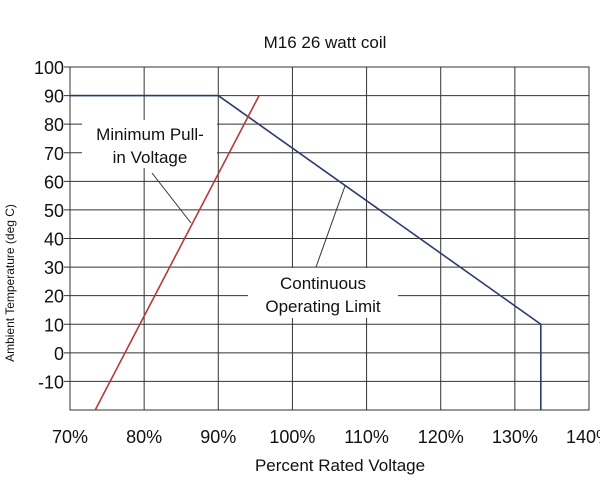  Describe the element at coordinates (323, 283) in the screenshot. I see `continuous-annotation-line-1: Continuous` at that location.